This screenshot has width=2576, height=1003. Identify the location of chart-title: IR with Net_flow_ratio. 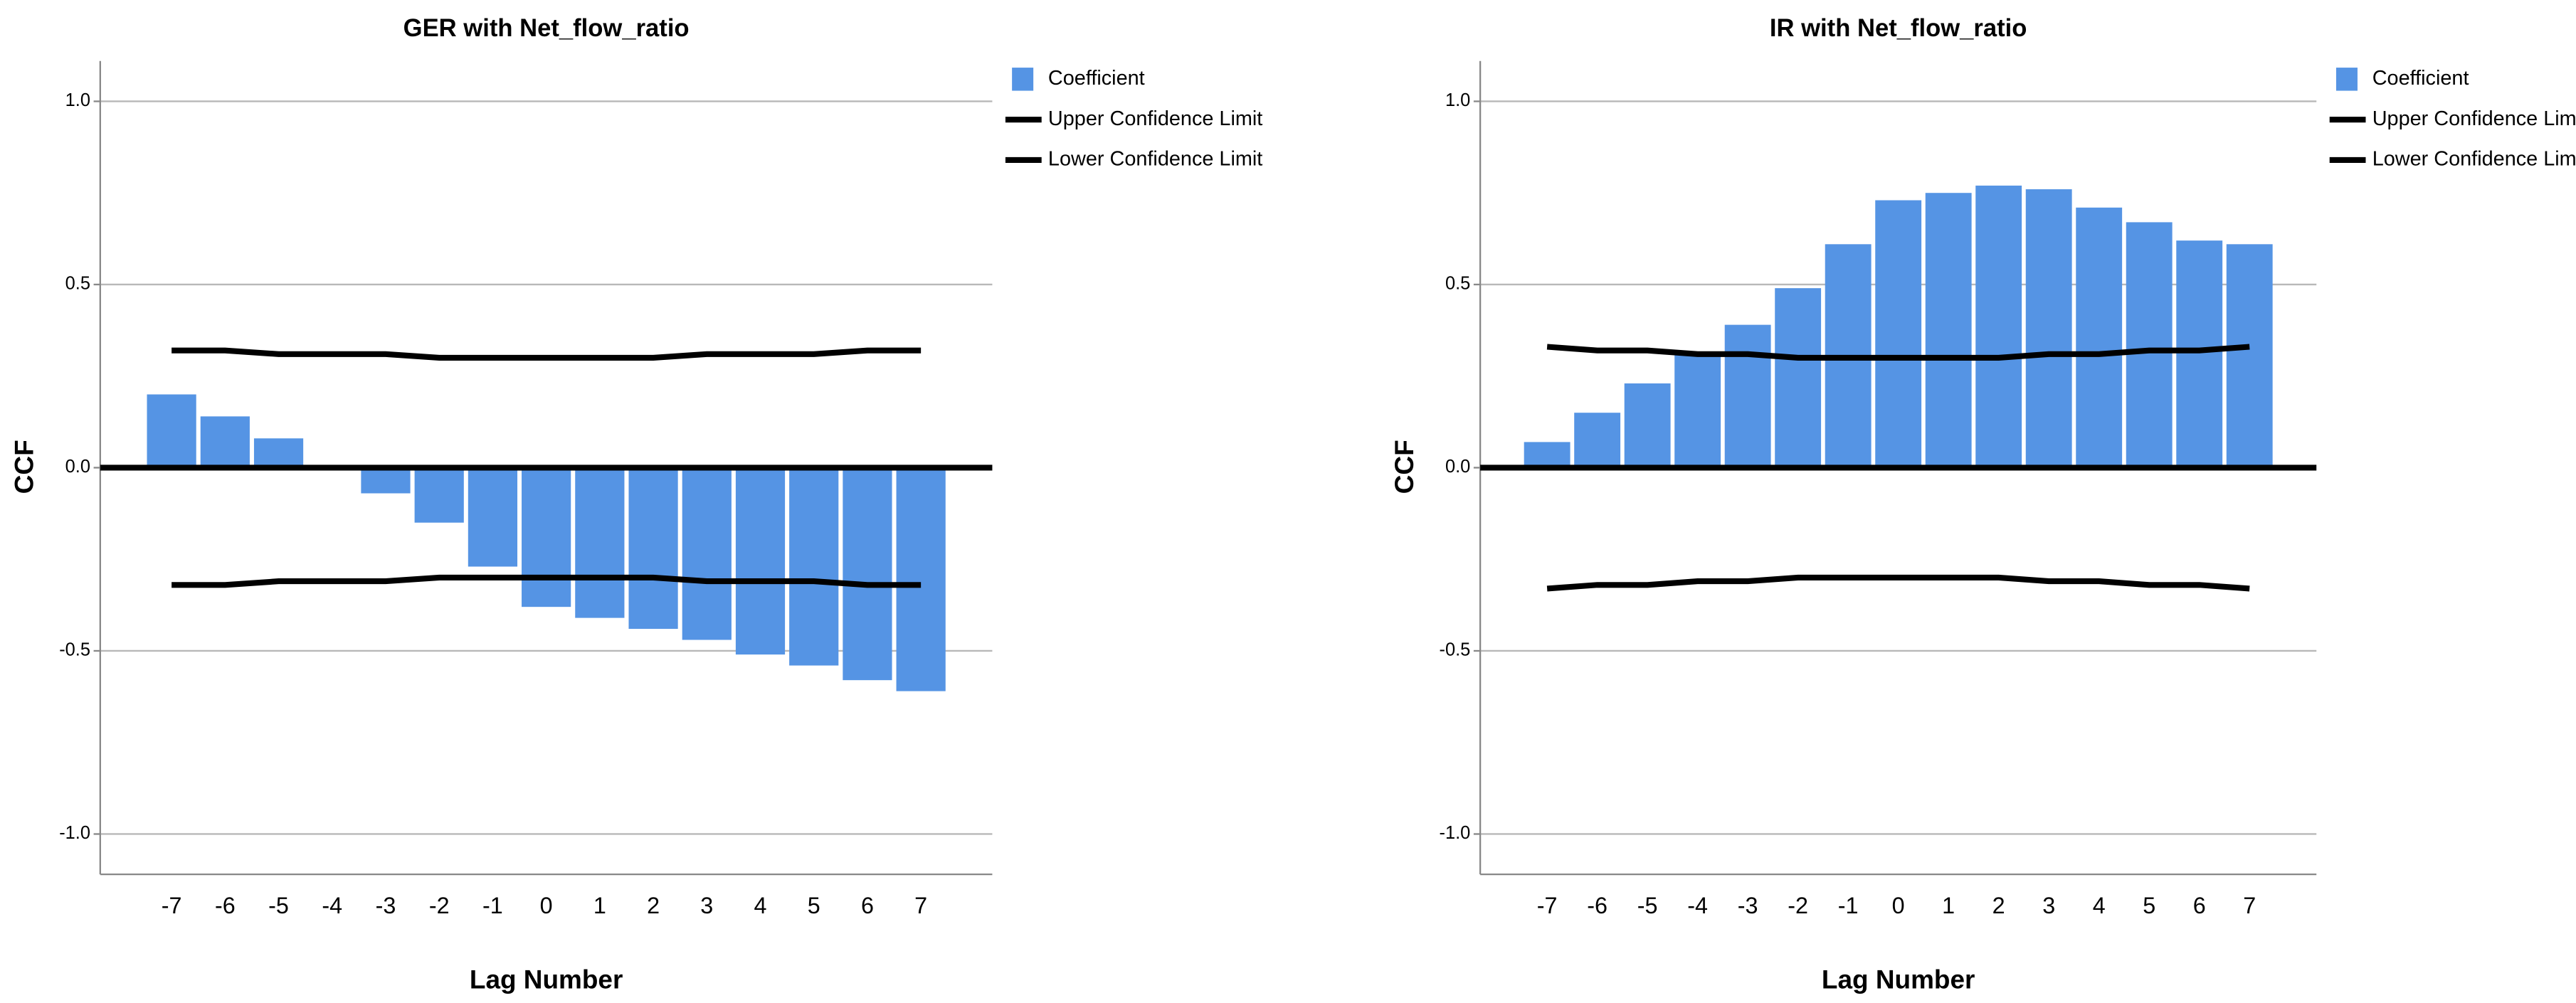
(1898, 28).